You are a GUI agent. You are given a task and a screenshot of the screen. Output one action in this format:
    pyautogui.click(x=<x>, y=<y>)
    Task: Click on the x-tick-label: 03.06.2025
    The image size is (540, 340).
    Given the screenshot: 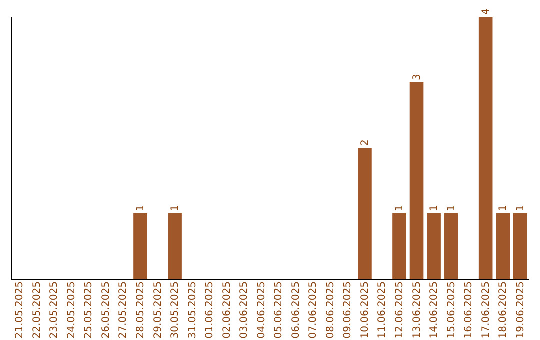 What is the action you would take?
    pyautogui.click(x=244, y=310)
    